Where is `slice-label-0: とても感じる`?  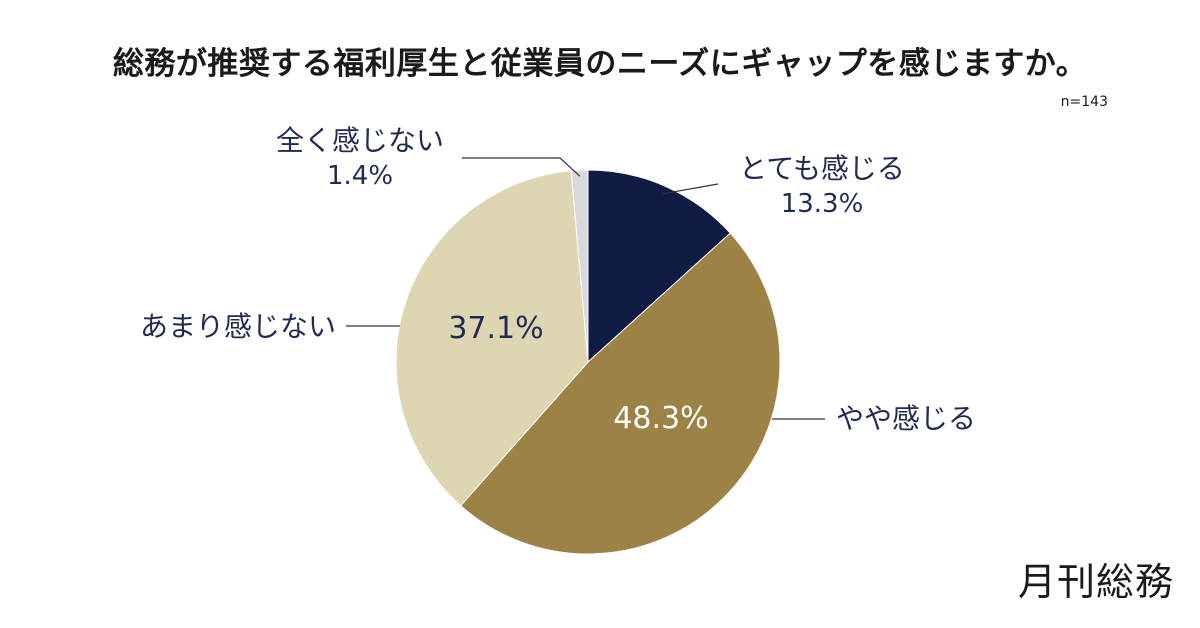 slice-label-0: とても感じる is located at coordinates (822, 168).